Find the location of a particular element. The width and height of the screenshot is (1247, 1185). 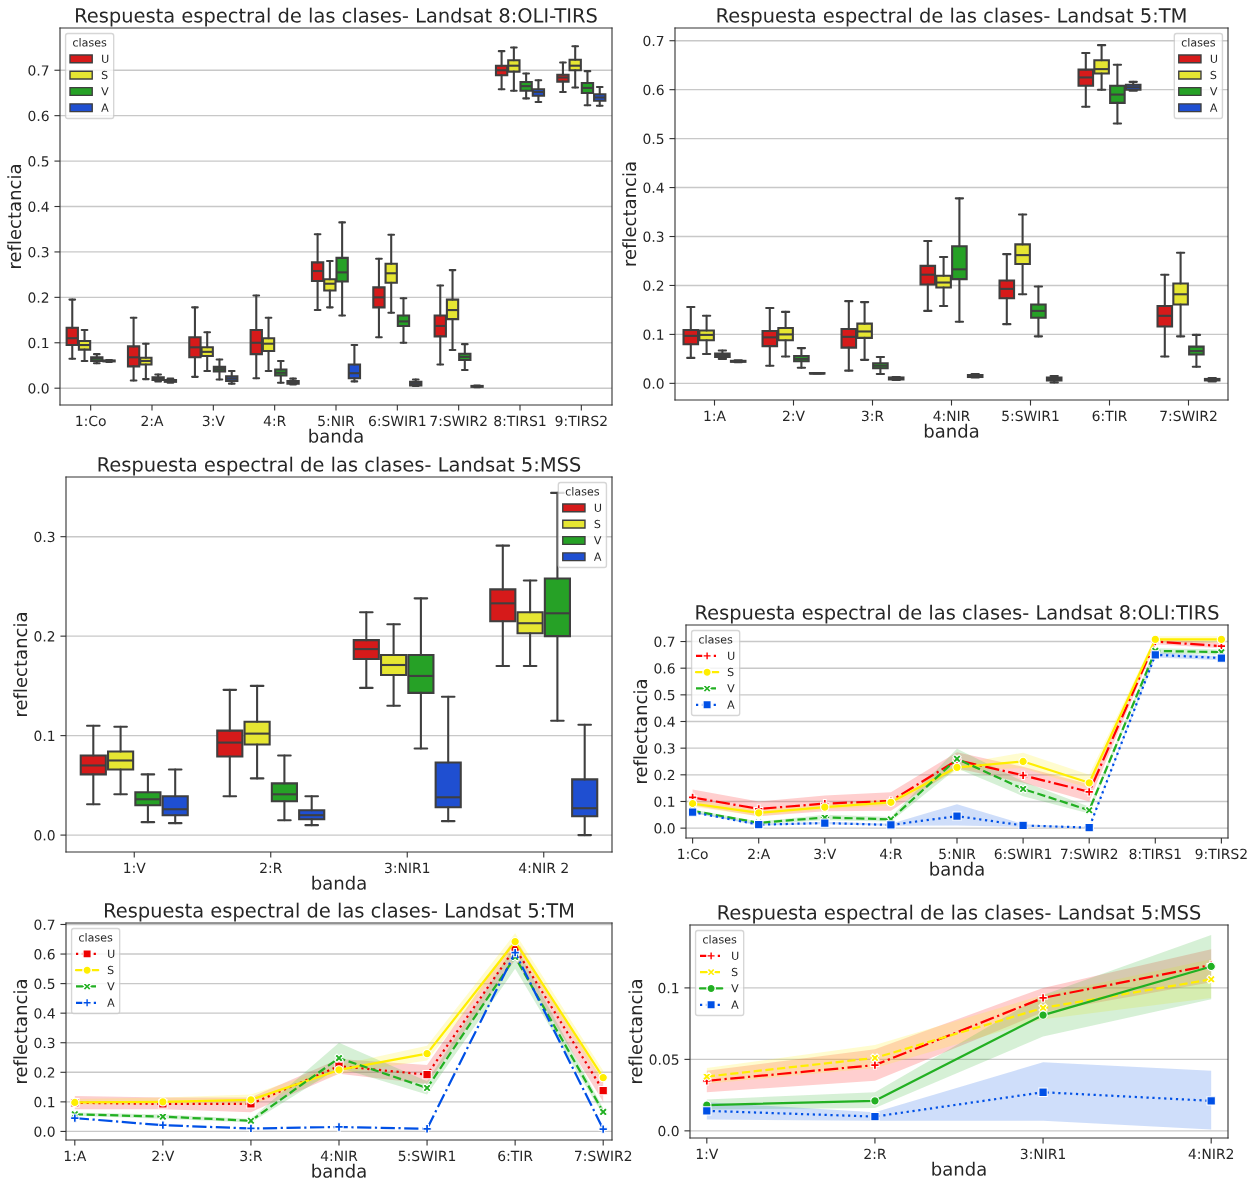

y-tick-label: 0.05 is located at coordinates (664, 1059).